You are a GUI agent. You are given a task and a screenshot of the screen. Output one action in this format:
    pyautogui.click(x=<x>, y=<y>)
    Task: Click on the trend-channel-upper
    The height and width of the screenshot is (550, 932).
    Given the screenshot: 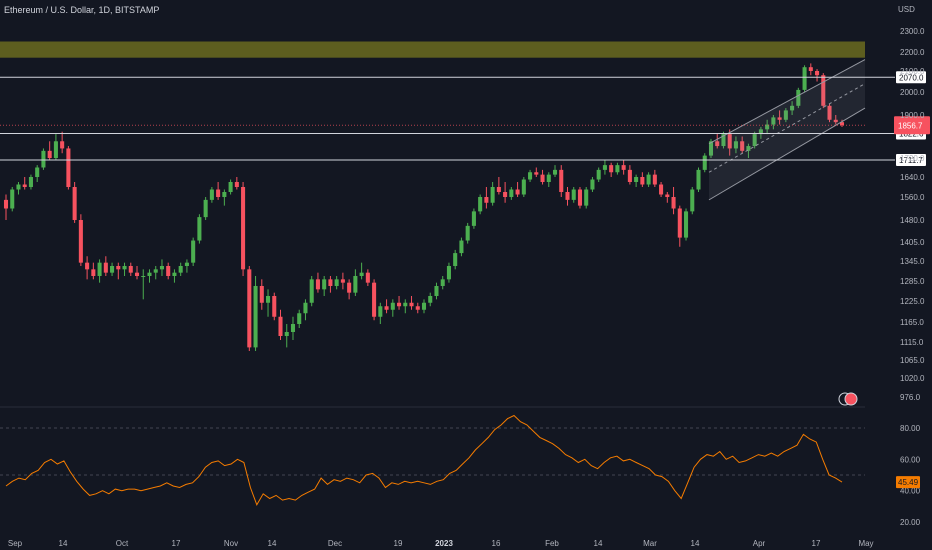 What is the action you would take?
    pyautogui.click(x=787, y=102)
    